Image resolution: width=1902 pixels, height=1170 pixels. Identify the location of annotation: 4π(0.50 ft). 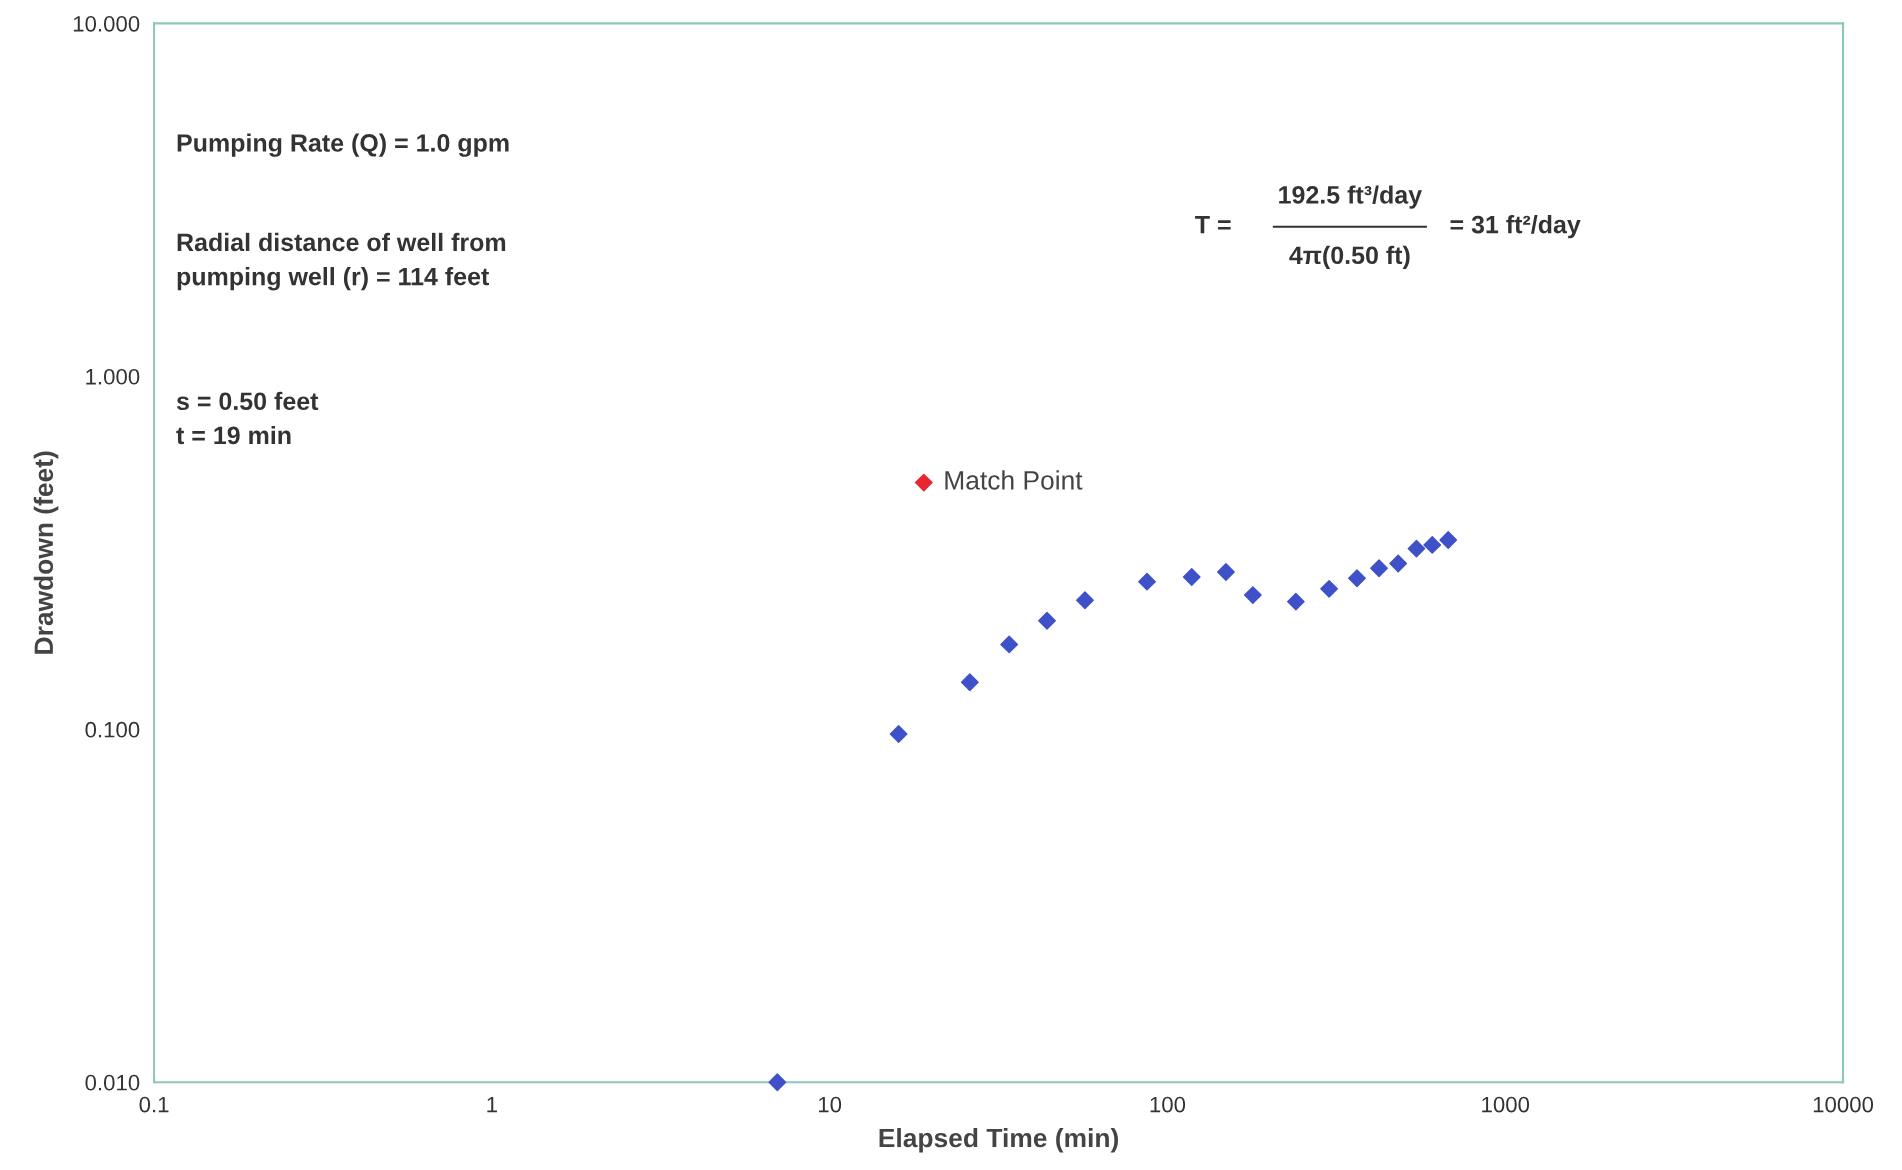
(1349, 257).